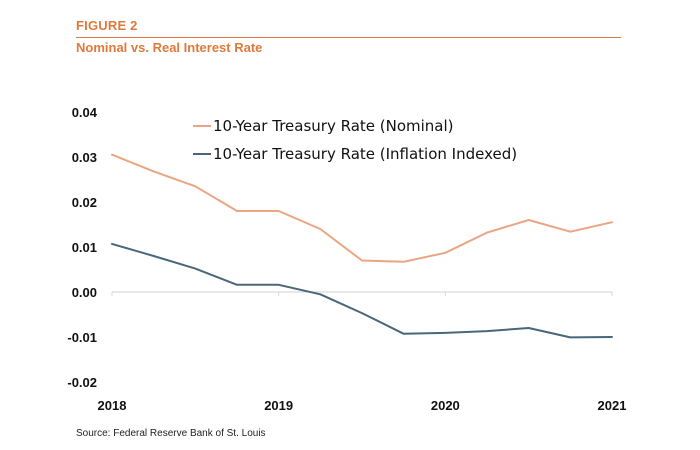 This screenshot has height=450, width=700. What do you see at coordinates (612, 405) in the screenshot?
I see `x-tick-label: 2021` at bounding box center [612, 405].